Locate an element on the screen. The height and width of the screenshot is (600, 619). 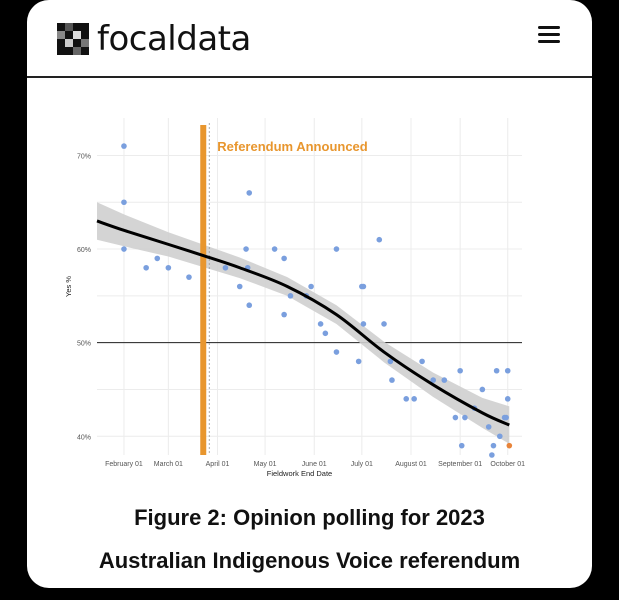
logo: focaldata is located at coordinates (154, 39).